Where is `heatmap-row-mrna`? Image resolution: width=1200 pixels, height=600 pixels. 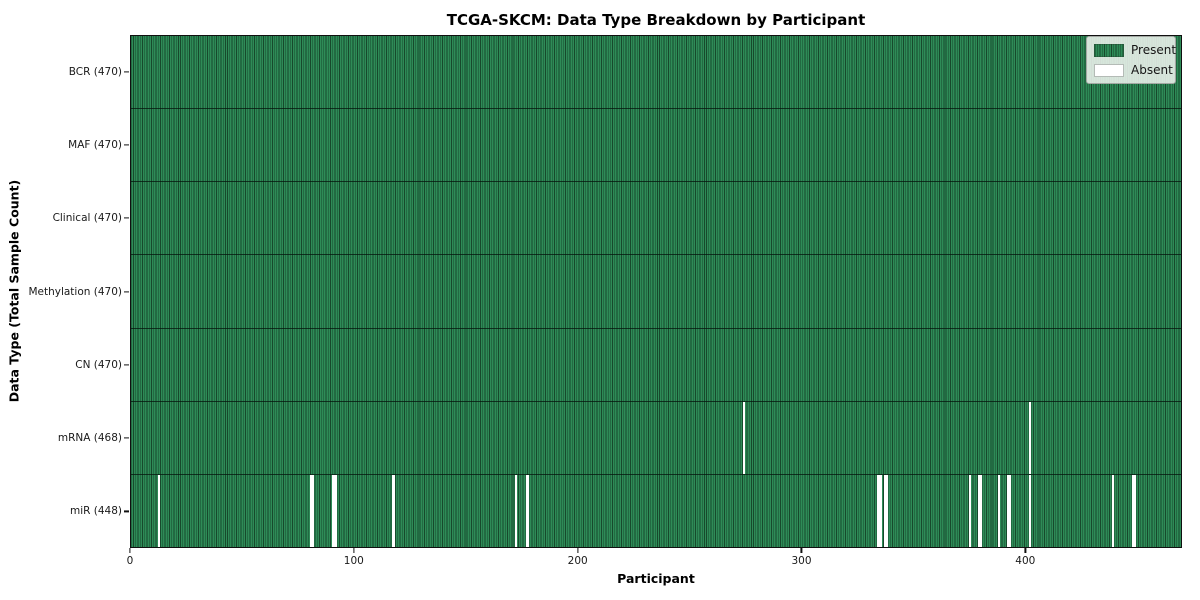 heatmap-row-mrna is located at coordinates (656, 437).